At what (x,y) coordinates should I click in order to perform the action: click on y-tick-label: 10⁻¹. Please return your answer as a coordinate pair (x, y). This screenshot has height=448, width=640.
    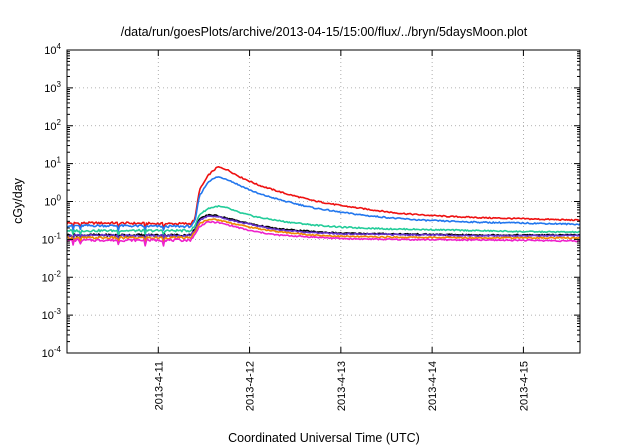
    Looking at the image, I should click on (52, 238).